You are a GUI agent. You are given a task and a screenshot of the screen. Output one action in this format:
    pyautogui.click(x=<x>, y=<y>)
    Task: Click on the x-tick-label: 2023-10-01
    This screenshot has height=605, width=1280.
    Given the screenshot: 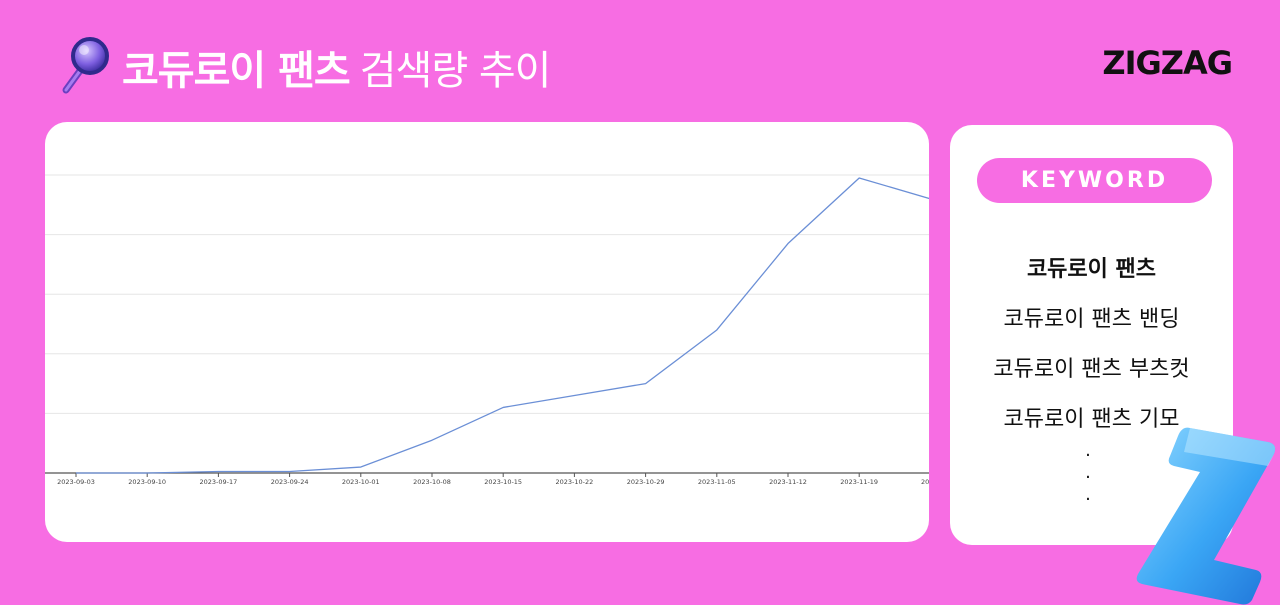 What is the action you would take?
    pyautogui.click(x=361, y=482)
    